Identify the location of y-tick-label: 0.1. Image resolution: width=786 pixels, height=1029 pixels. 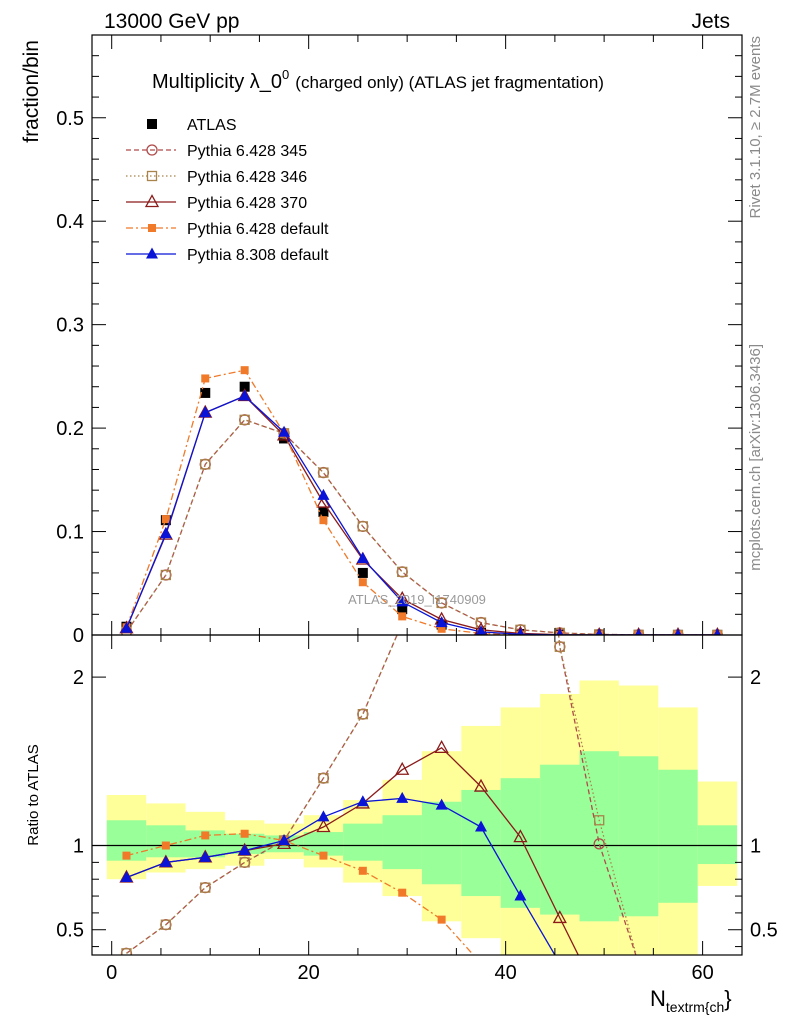
(70, 533).